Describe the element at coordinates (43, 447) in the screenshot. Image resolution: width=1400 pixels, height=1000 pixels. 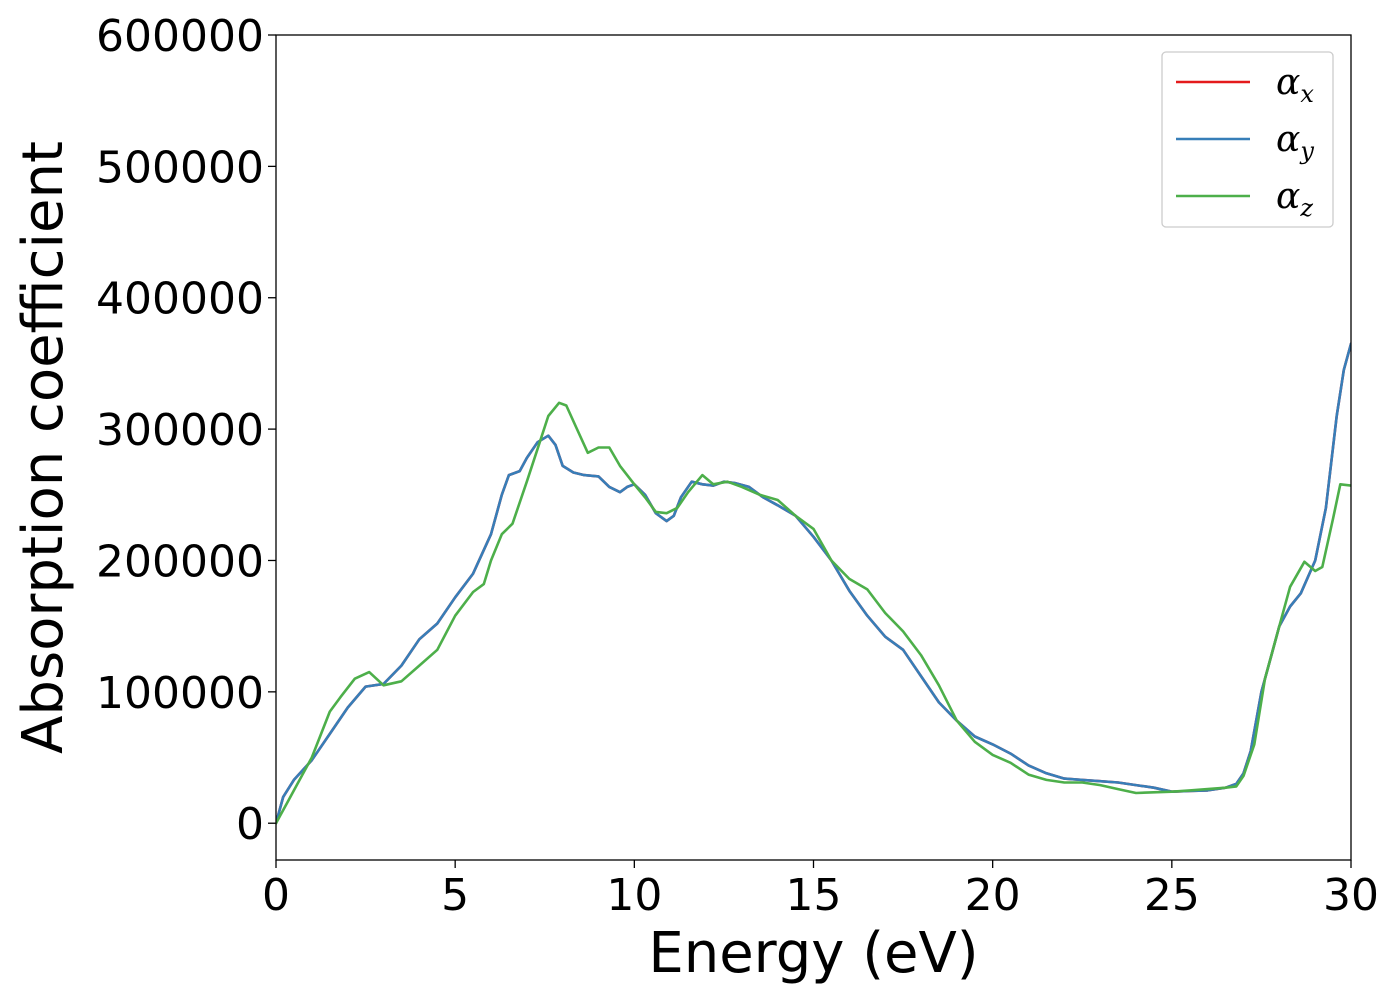
I see `y-axis-label: Absorption coefficient` at that location.